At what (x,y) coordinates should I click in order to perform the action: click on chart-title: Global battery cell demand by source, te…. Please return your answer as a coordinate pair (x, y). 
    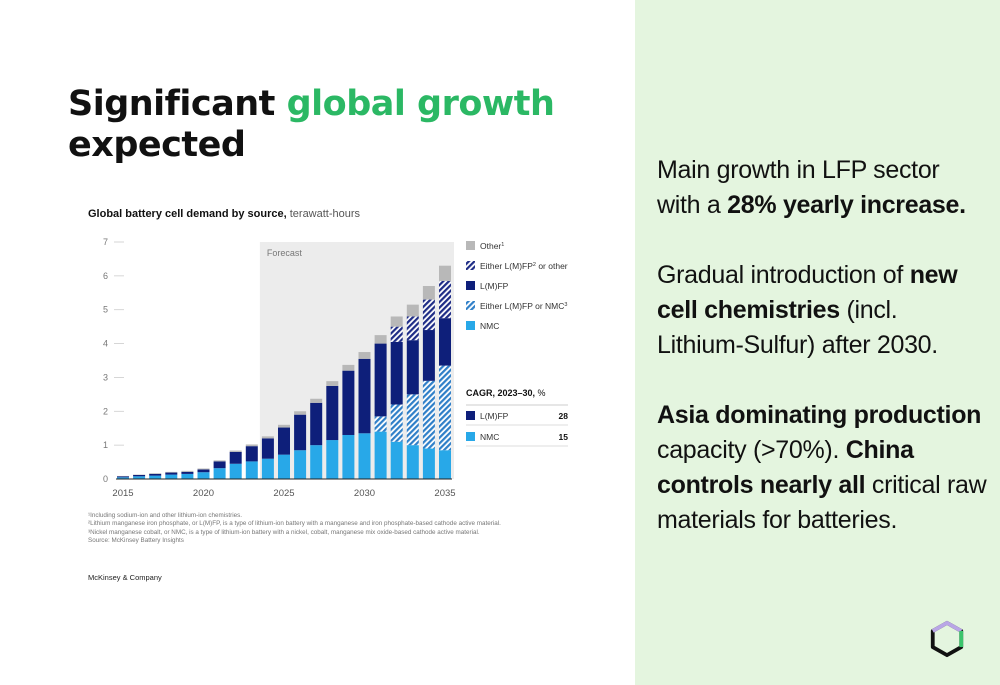
    Looking at the image, I should click on (224, 214).